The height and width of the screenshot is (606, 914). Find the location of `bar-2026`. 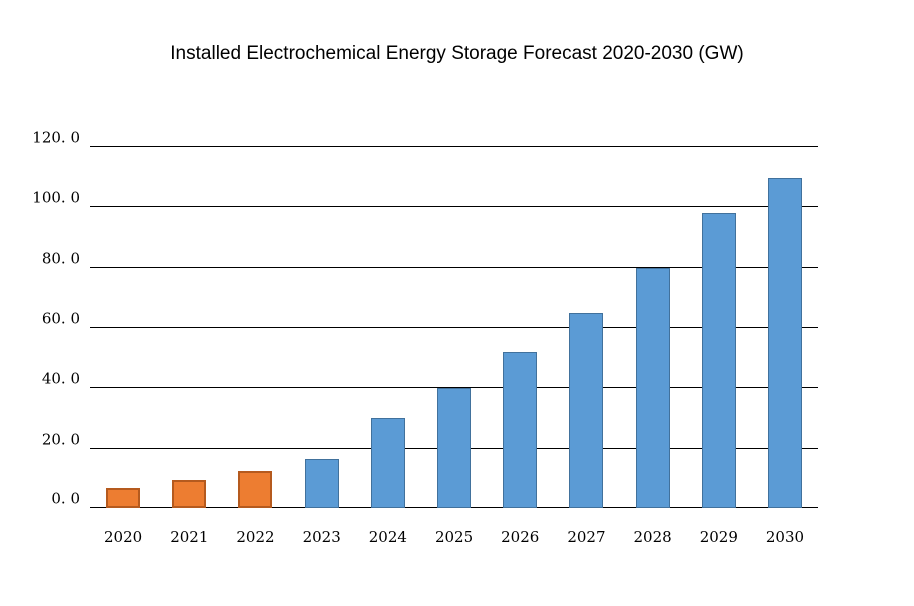

bar-2026 is located at coordinates (520, 430).